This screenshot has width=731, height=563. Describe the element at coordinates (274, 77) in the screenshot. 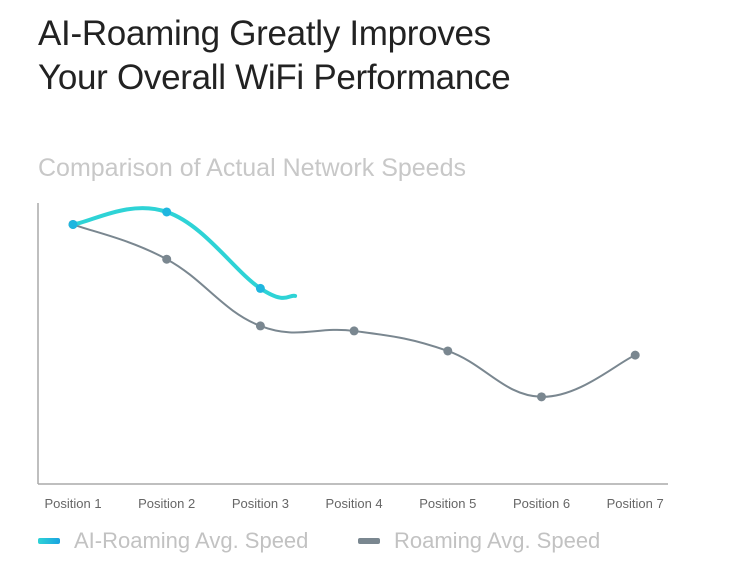

I see `title-line-2: Your Overall WiFi Performance` at that location.